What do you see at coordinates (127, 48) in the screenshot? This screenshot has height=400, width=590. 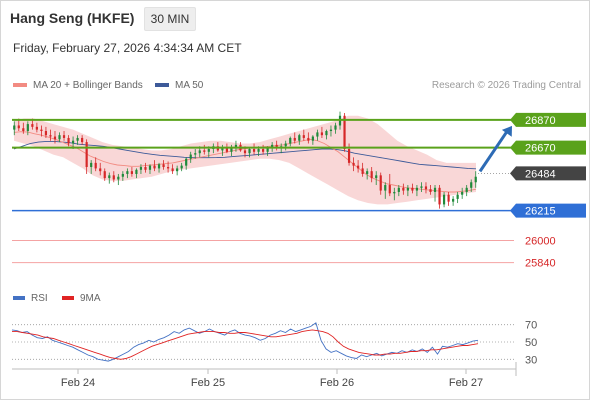 I see `timestamp: Friday, February 27, 2026 4:34:34 AM CET` at bounding box center [127, 48].